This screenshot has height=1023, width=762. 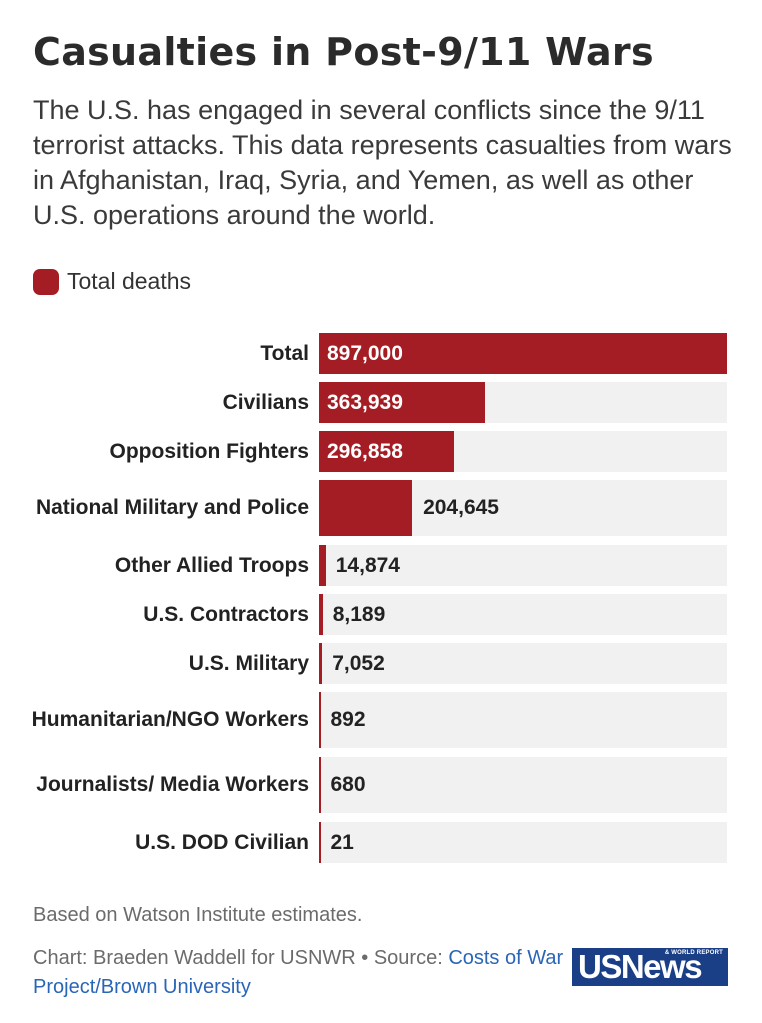 What do you see at coordinates (640, 966) in the screenshot?
I see `logo-wordmark: USNews` at bounding box center [640, 966].